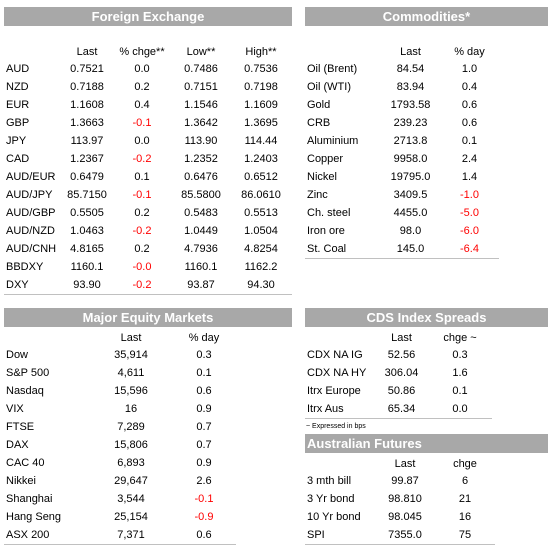 This screenshot has height=558, width=556. I want to click on row-label: Ch. steel, so click(329, 213).